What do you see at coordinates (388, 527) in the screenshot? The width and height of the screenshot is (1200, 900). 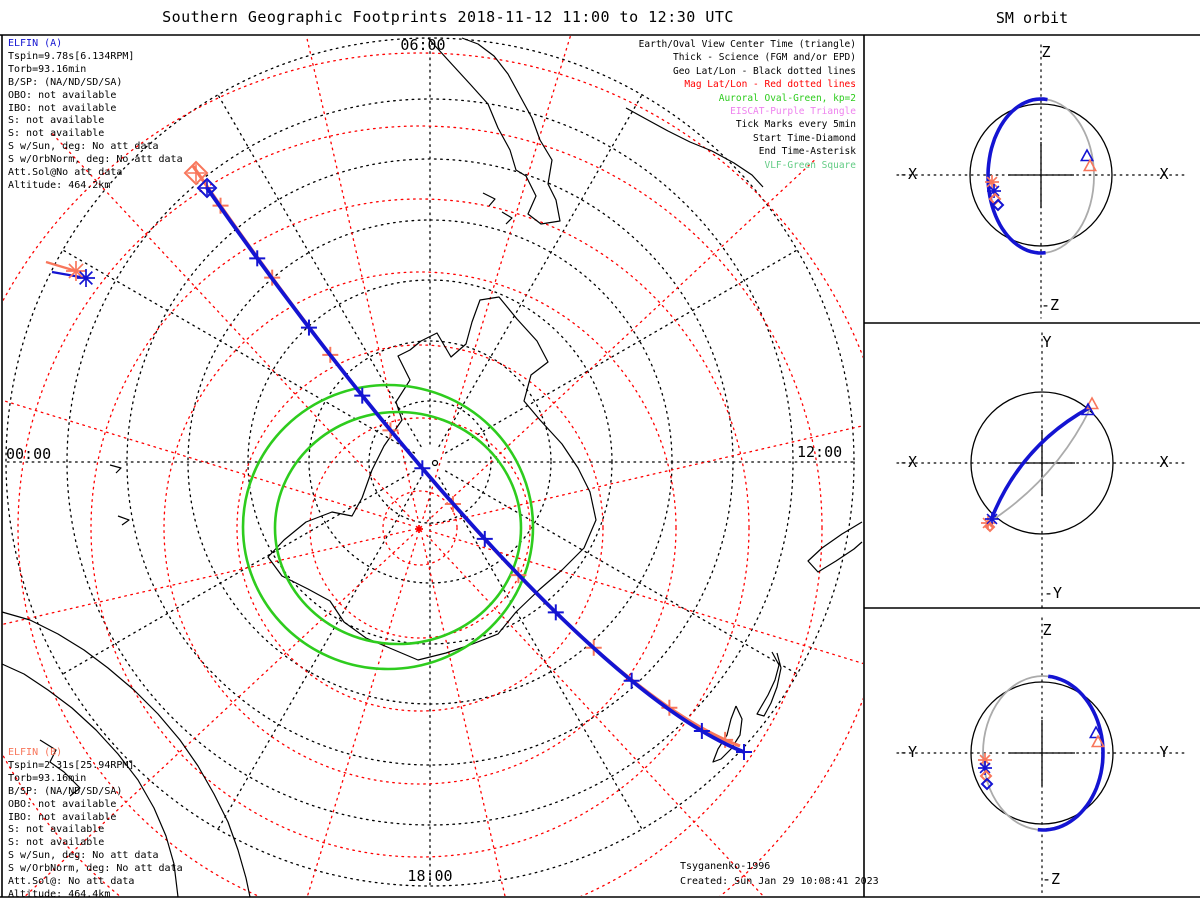 I see `auroral-oval` at bounding box center [388, 527].